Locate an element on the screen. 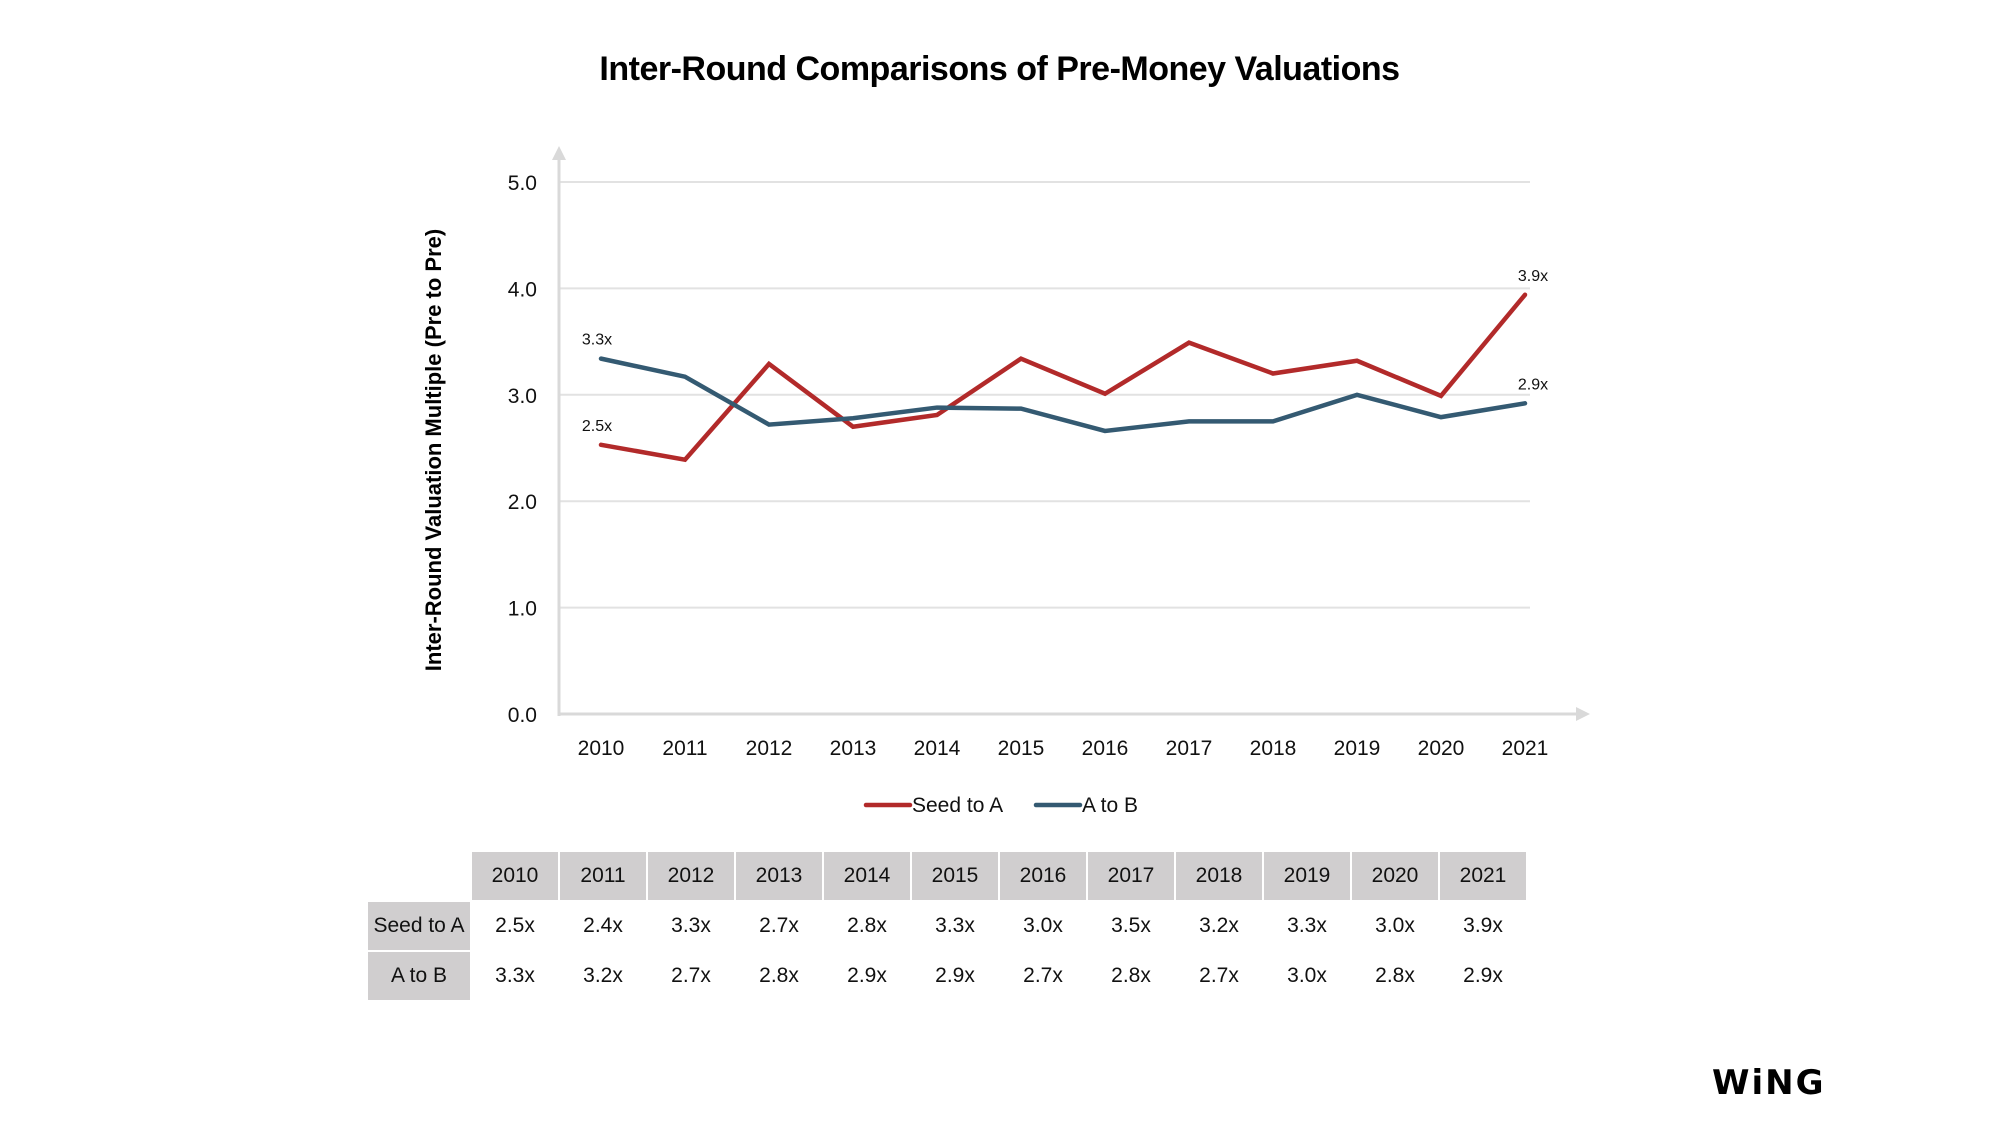 The height and width of the screenshot is (1125, 1999). legend: Seed to A A to B is located at coordinates (1000, 805).